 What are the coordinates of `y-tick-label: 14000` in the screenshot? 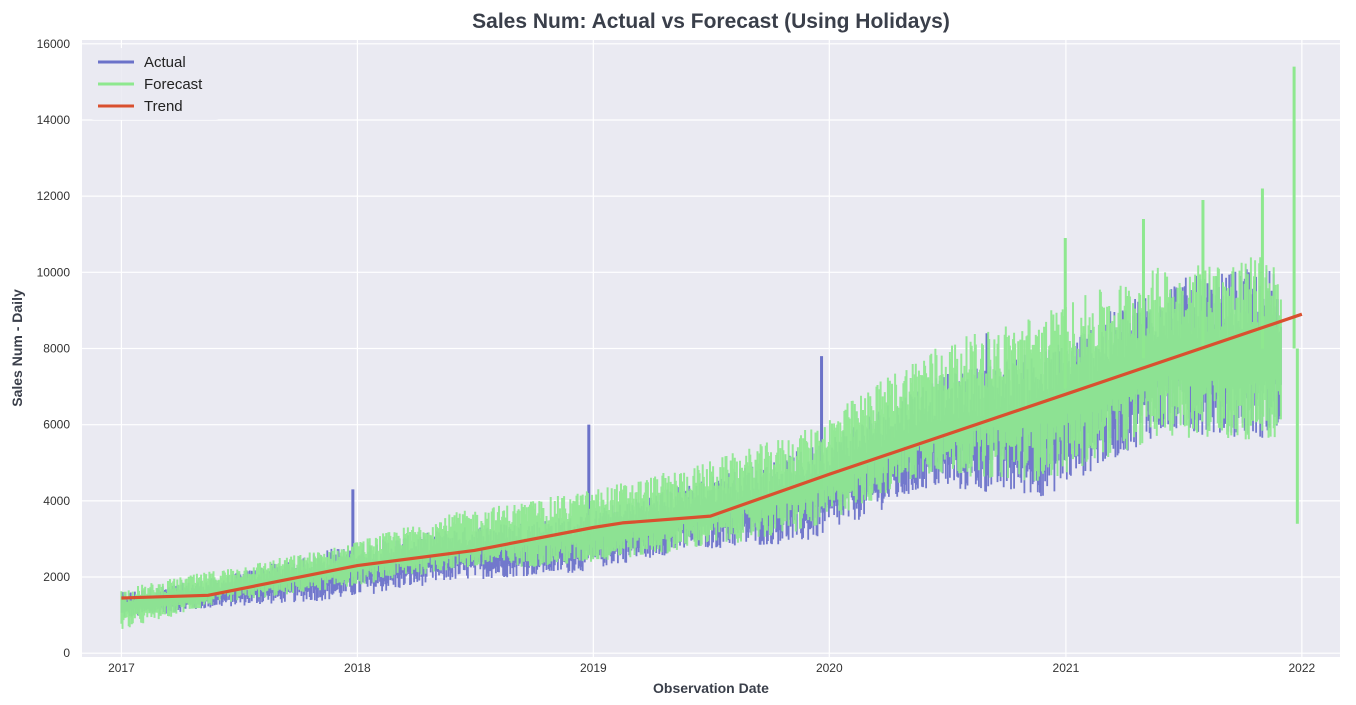 It's located at (54, 120).